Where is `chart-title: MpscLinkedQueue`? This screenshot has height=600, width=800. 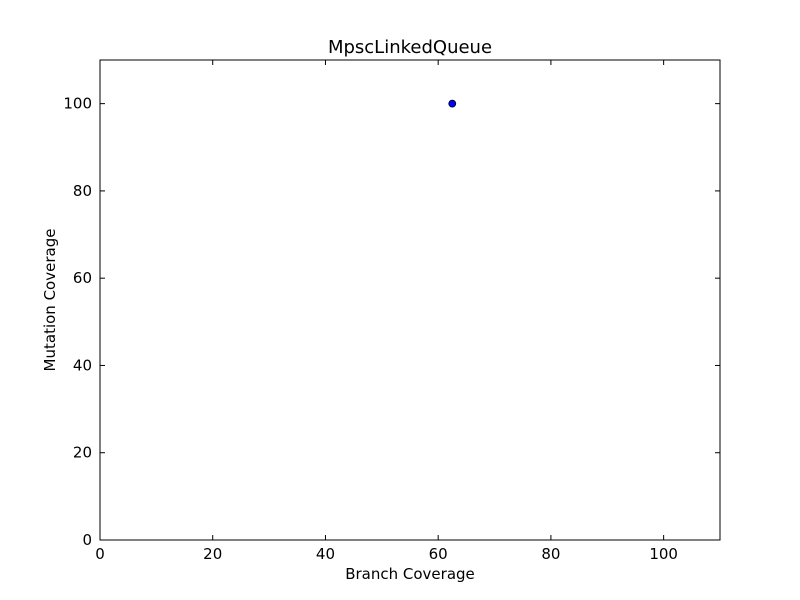 chart-title: MpscLinkedQueue is located at coordinates (410, 47).